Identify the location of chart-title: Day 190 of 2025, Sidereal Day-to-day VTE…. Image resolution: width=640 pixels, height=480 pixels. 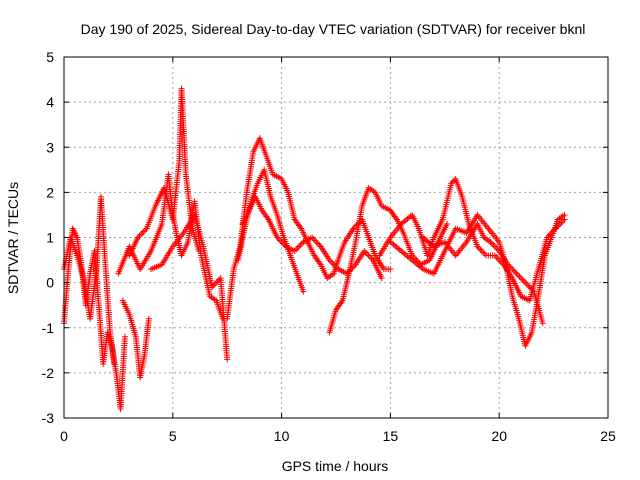
(333, 29).